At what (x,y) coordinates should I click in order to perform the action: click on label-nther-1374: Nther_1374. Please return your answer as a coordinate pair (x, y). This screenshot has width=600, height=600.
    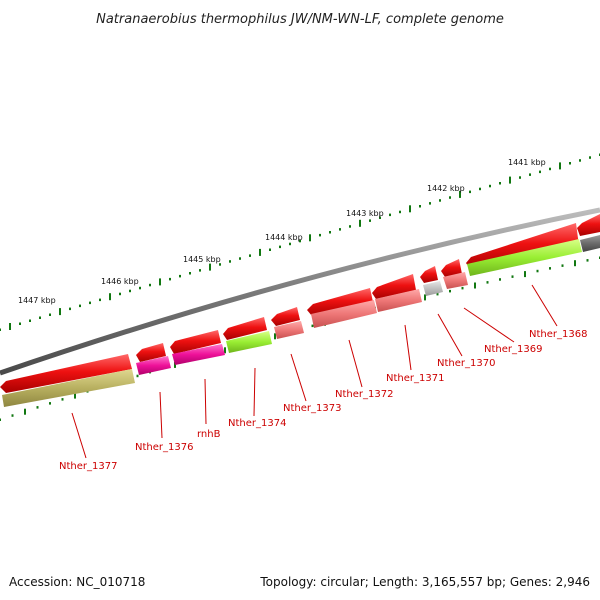
    Looking at the image, I should click on (257, 423).